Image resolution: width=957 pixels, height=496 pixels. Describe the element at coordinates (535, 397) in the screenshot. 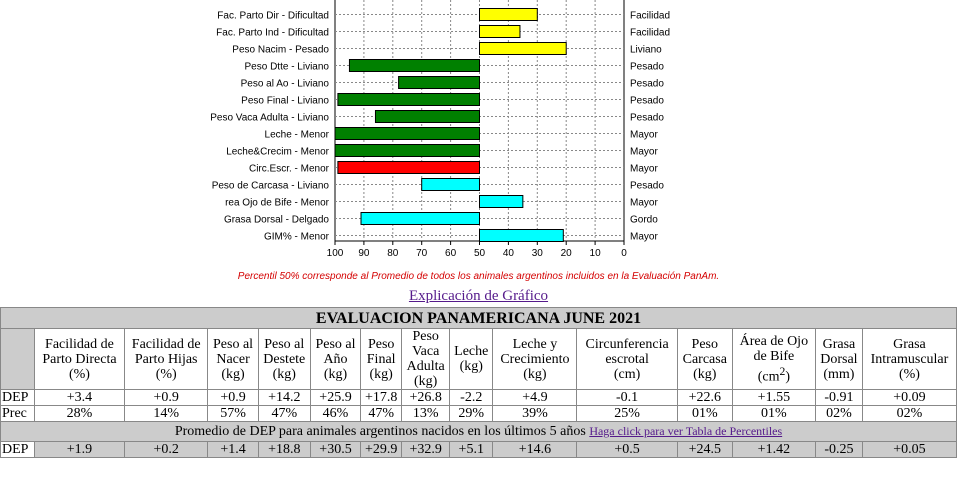

I see `dep-cell: +4.9` at that location.